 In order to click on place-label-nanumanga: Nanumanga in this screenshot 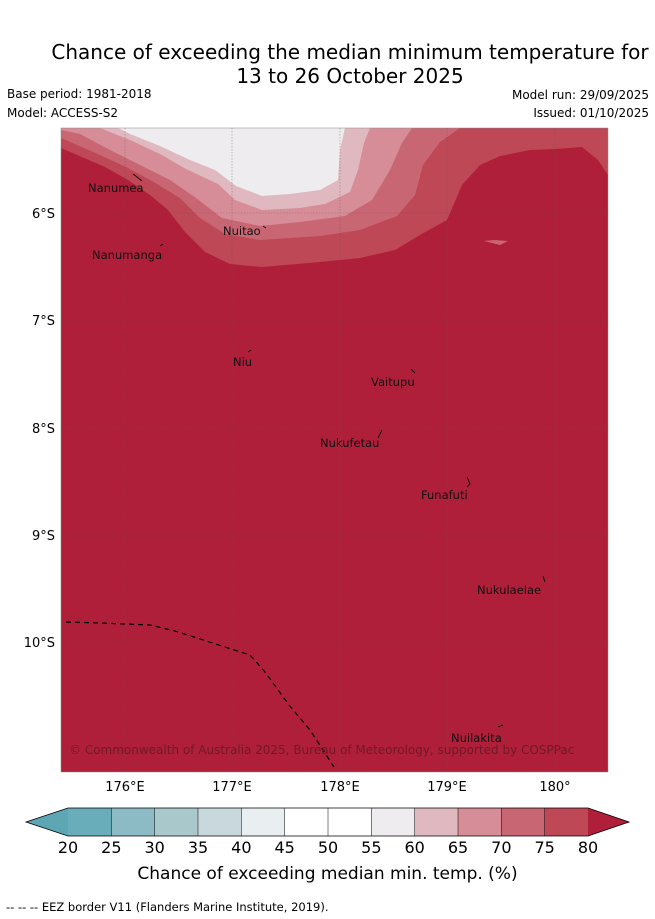, I will do `click(127, 255)`.